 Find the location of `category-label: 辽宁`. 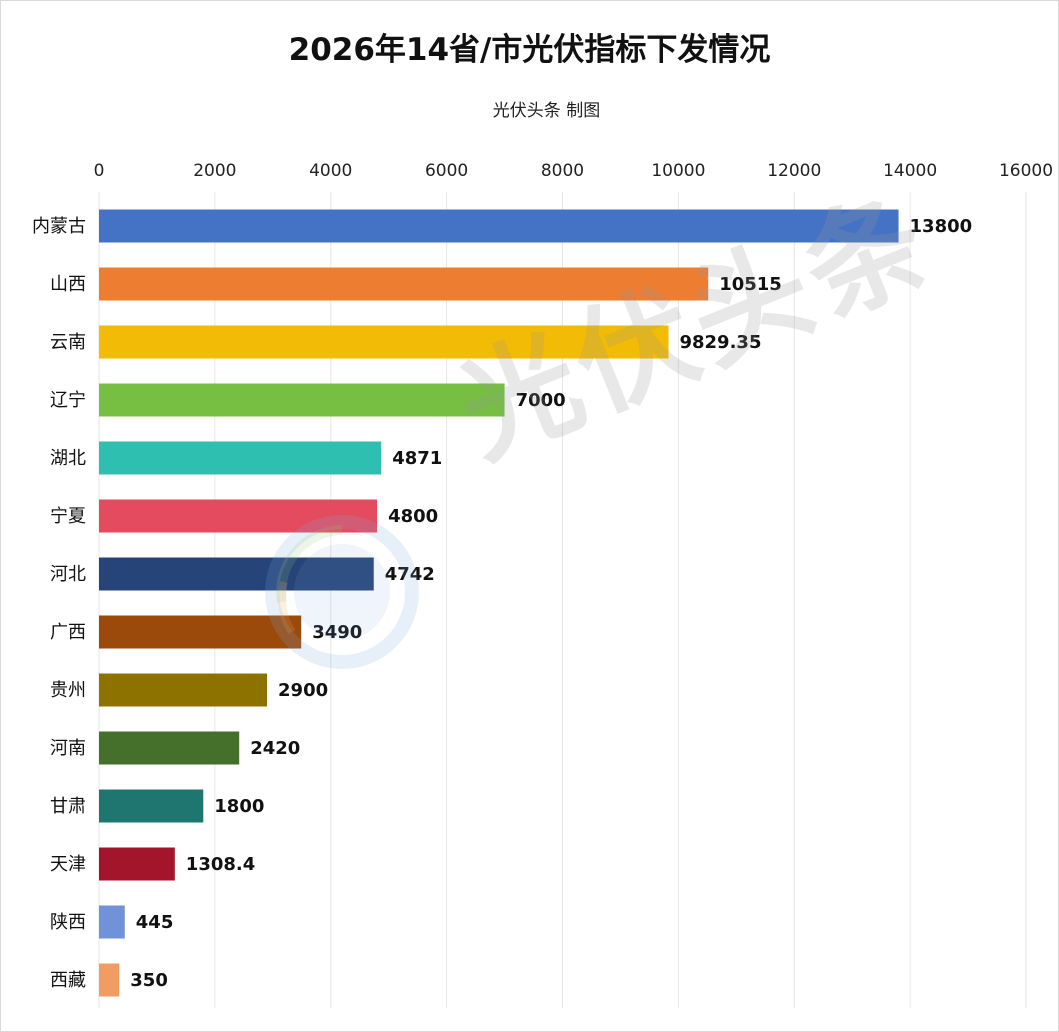

category-label: 辽宁 is located at coordinates (68, 400).